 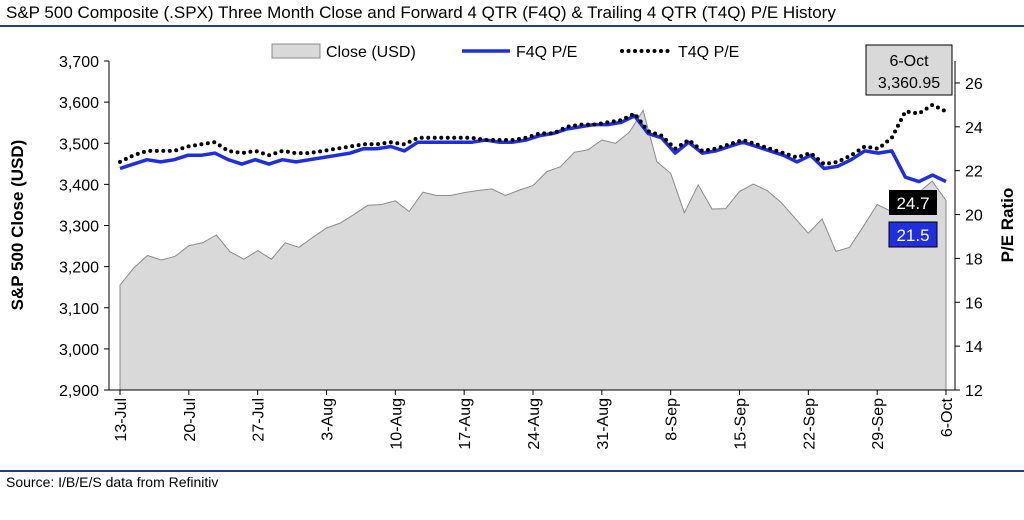 I want to click on t4q-badge, so click(x=913, y=202).